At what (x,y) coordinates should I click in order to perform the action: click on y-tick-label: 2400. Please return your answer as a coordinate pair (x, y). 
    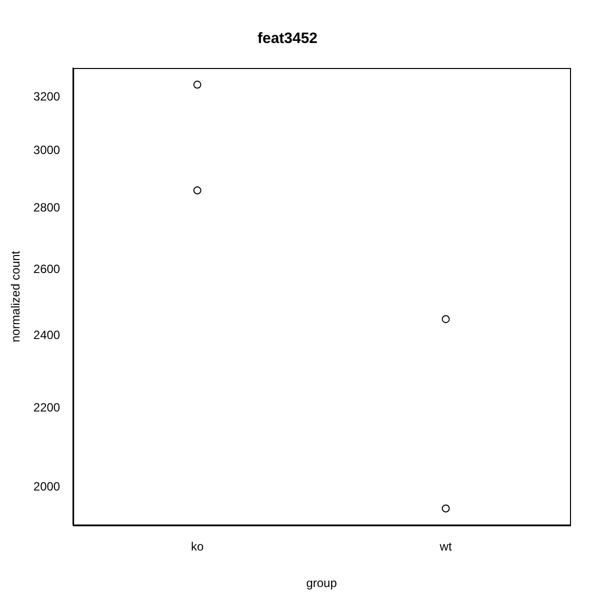
    Looking at the image, I should click on (46, 335).